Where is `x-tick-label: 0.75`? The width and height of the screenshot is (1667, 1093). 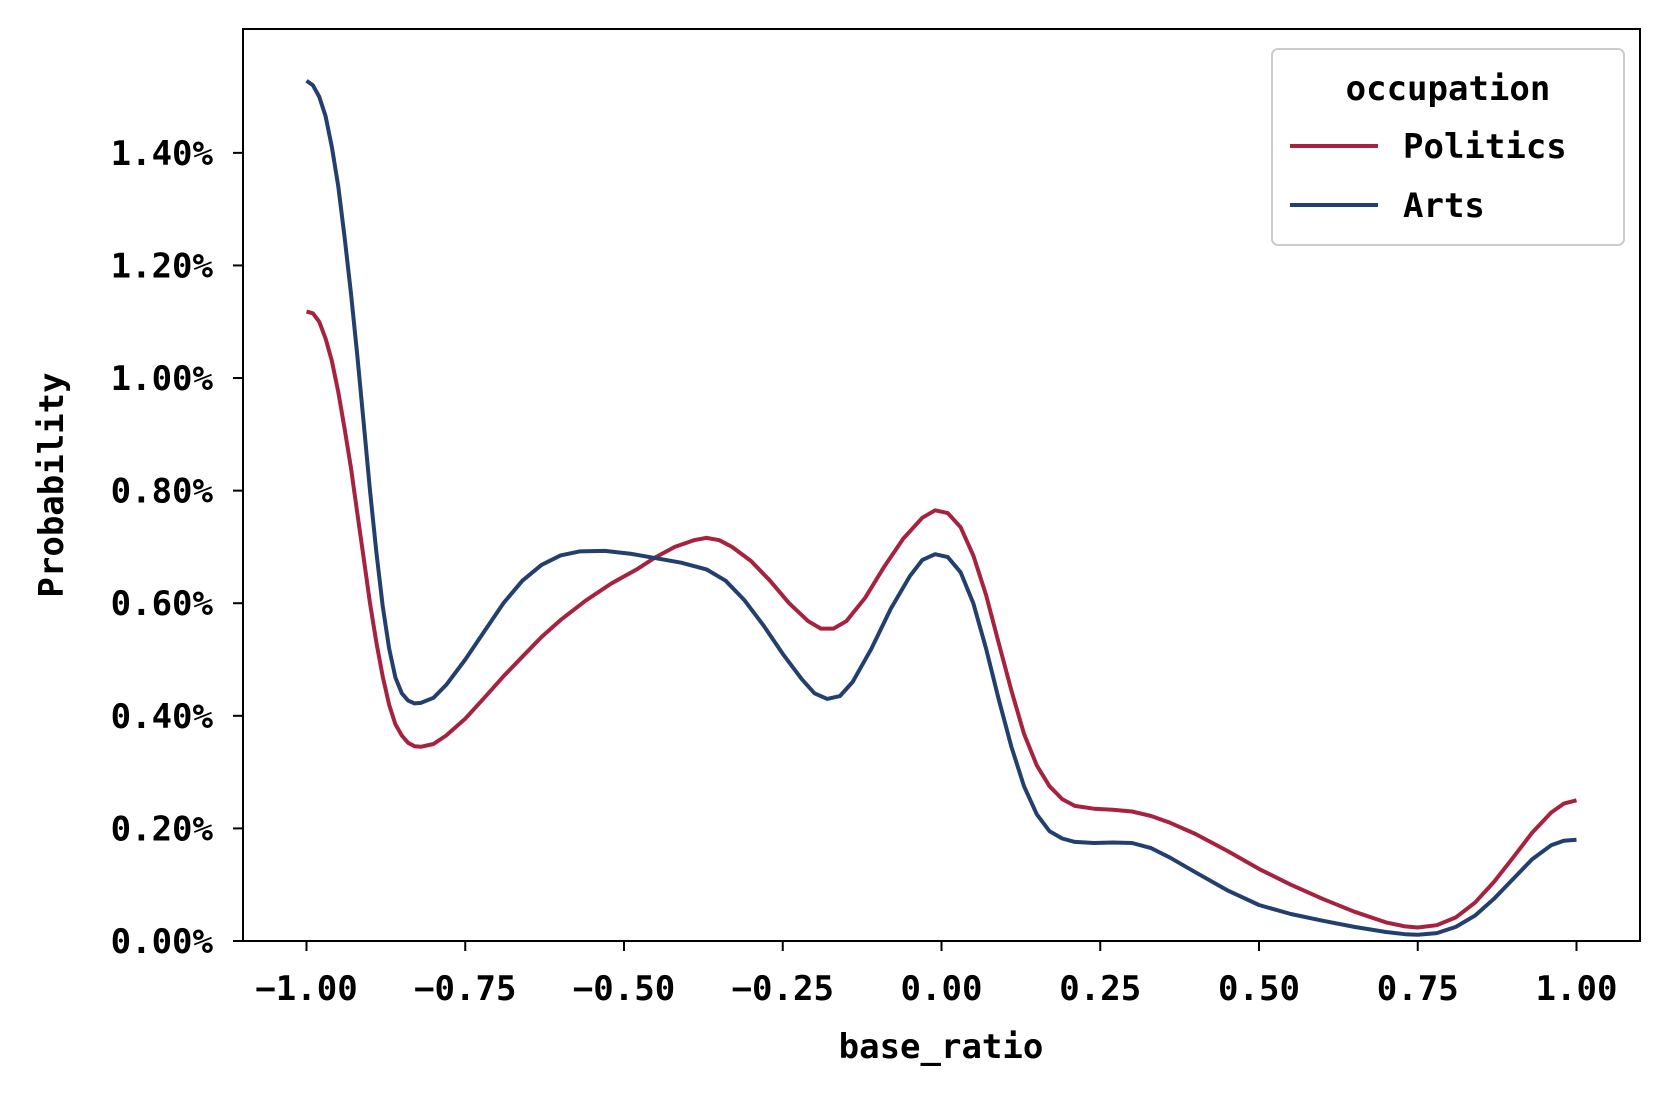
x-tick-label: 0.75 is located at coordinates (1418, 989).